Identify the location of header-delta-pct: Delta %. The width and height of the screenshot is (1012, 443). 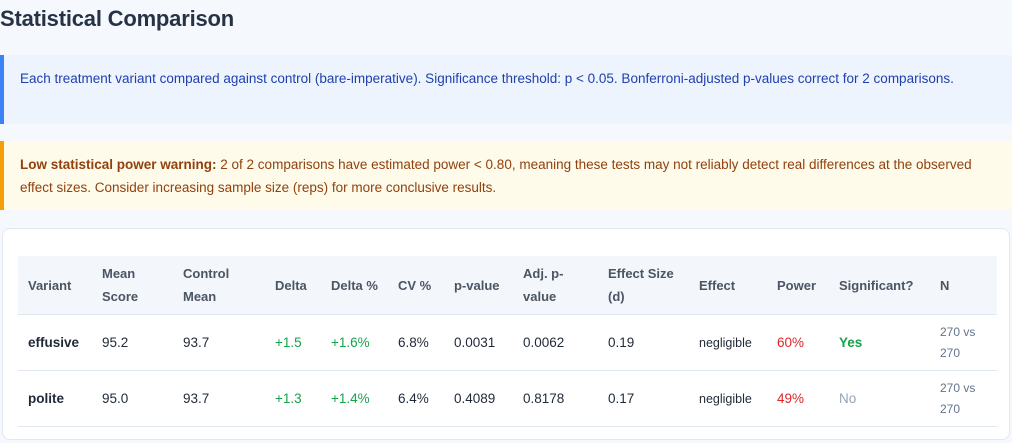
(354, 285).